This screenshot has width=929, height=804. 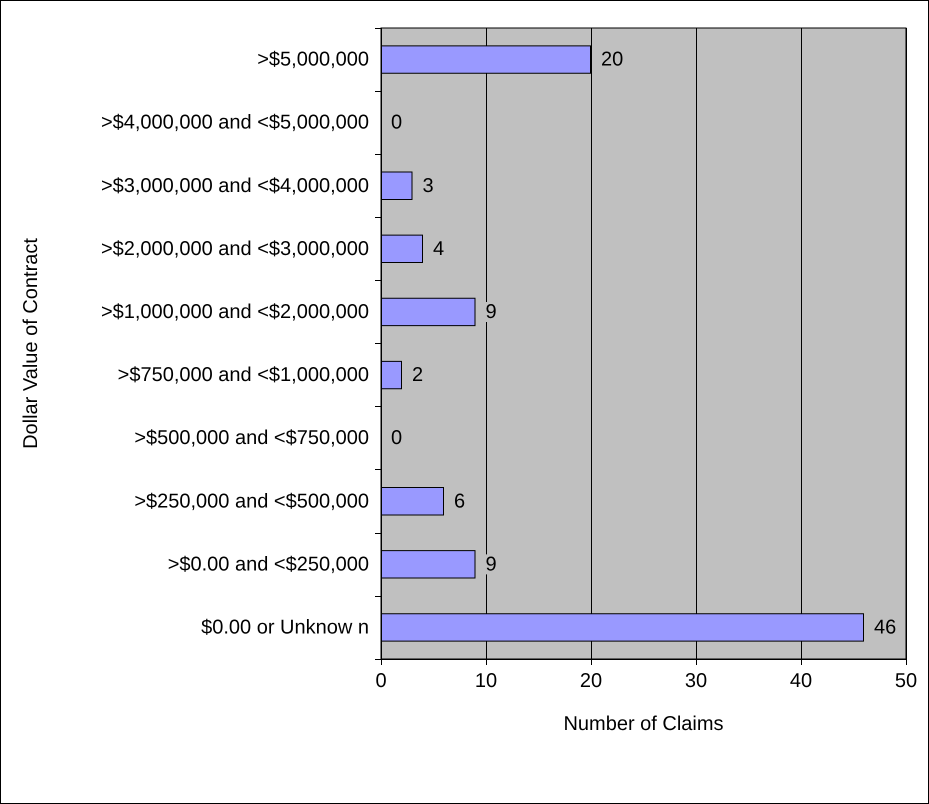 What do you see at coordinates (268, 564) in the screenshot?
I see `y-tick-label: >$0.00 and <$250,000` at bounding box center [268, 564].